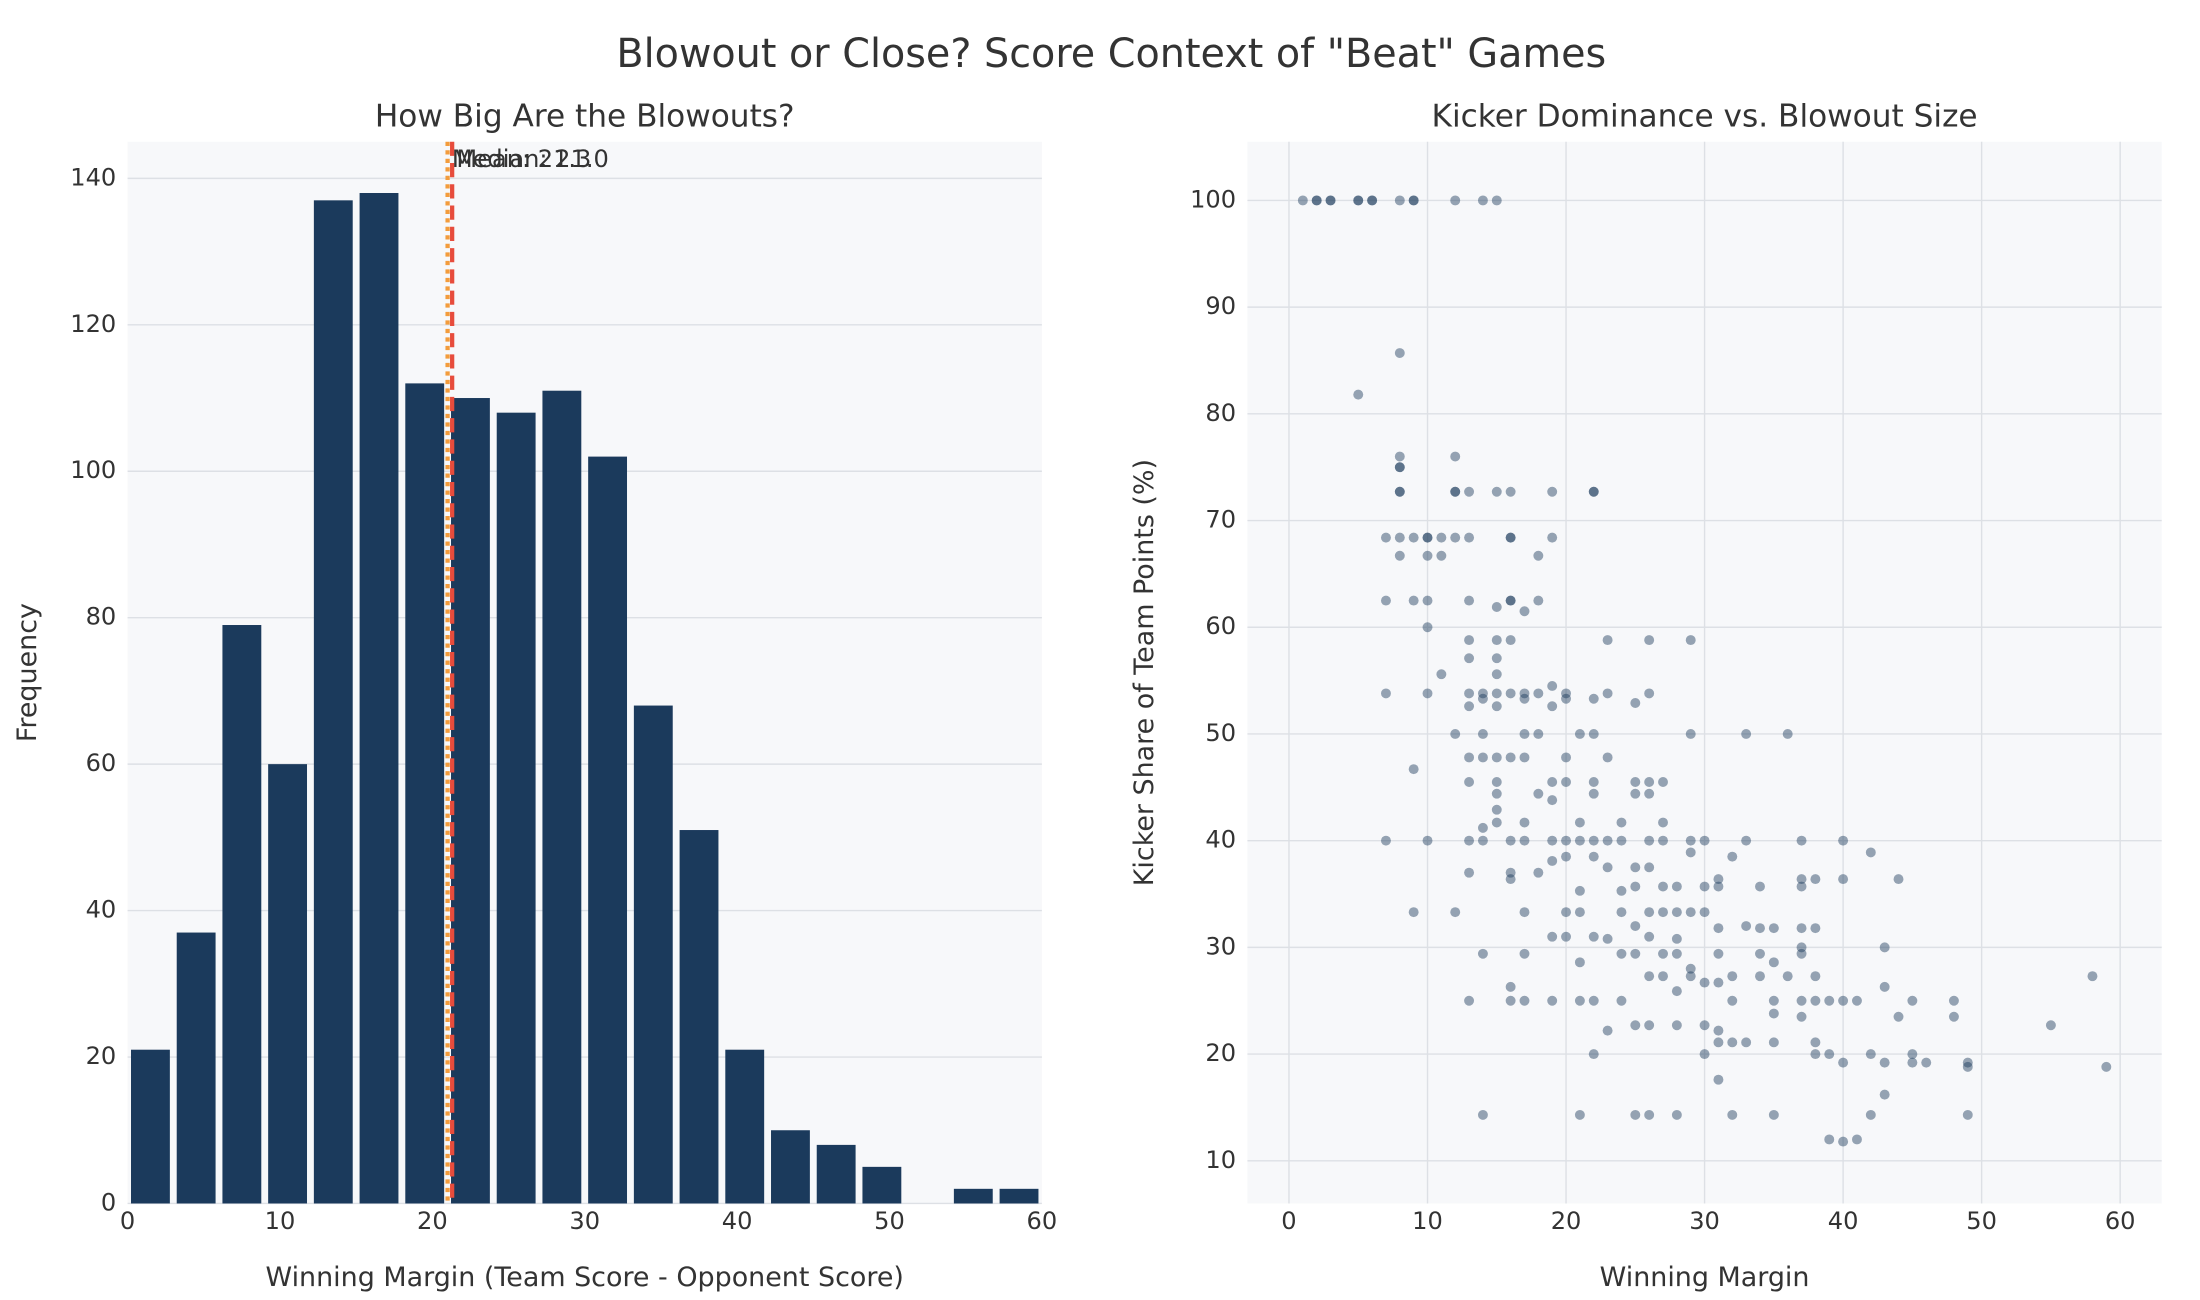 This screenshot has width=2200, height=1300. Describe the element at coordinates (530, 159) in the screenshot. I see `reference-label: Median: 21.0` at that location.